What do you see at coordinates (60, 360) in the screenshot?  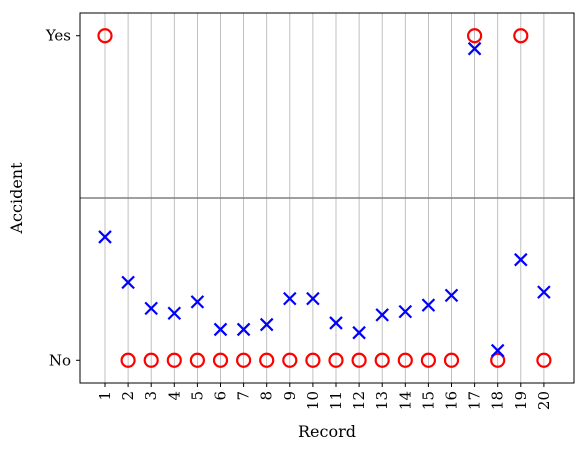 I see `y-tick-label: No` at bounding box center [60, 360].